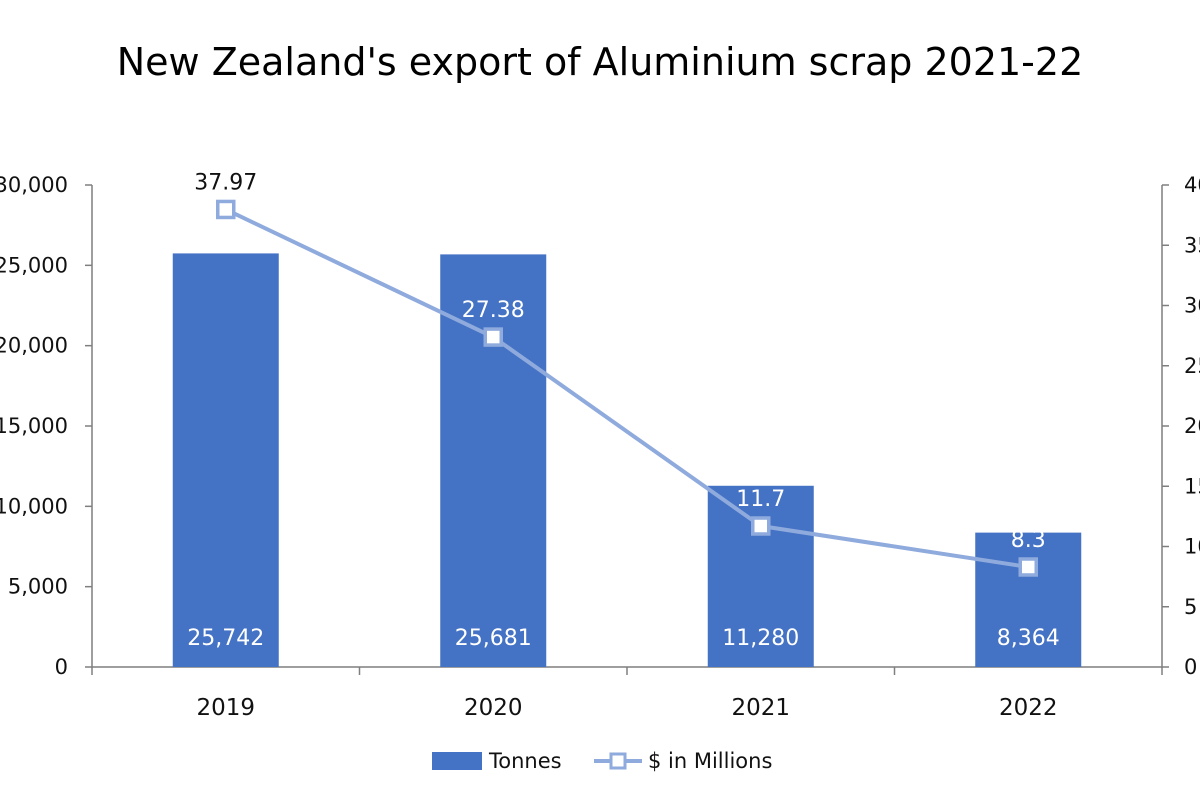 This screenshot has height=800, width=1200. Describe the element at coordinates (618, 761) in the screenshot. I see `legend-marker-millions` at that location.